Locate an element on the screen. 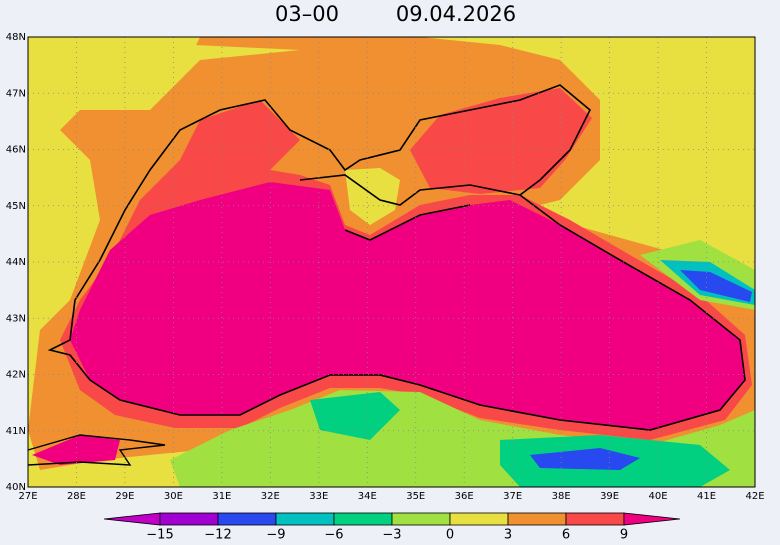 This screenshot has height=545, width=780. lon-label: 27E is located at coordinates (27, 496).